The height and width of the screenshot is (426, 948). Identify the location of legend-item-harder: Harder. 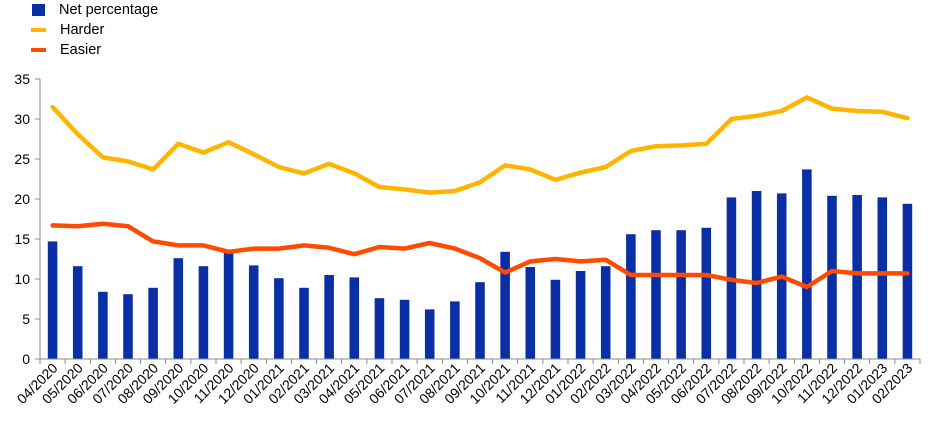
(94, 30).